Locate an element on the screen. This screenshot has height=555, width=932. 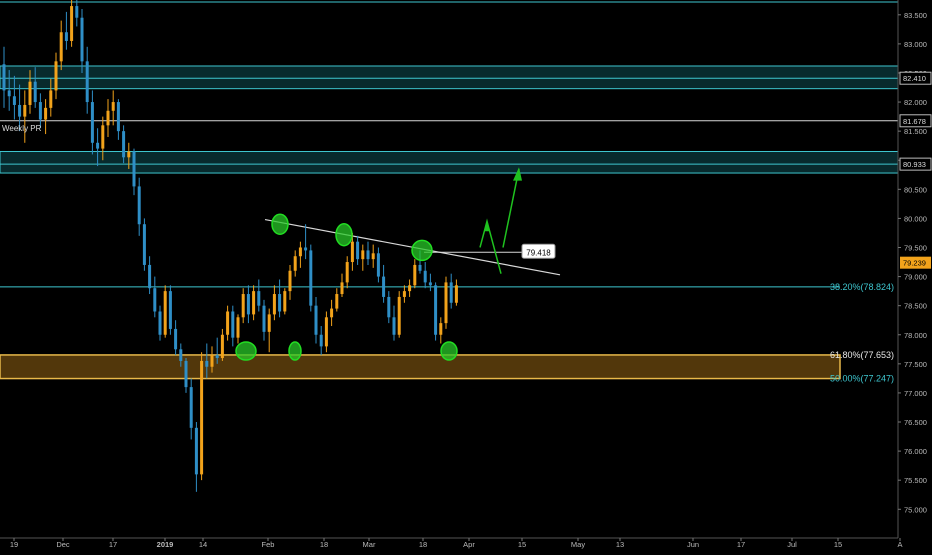
x-tick-label: 18 is located at coordinates (324, 544).